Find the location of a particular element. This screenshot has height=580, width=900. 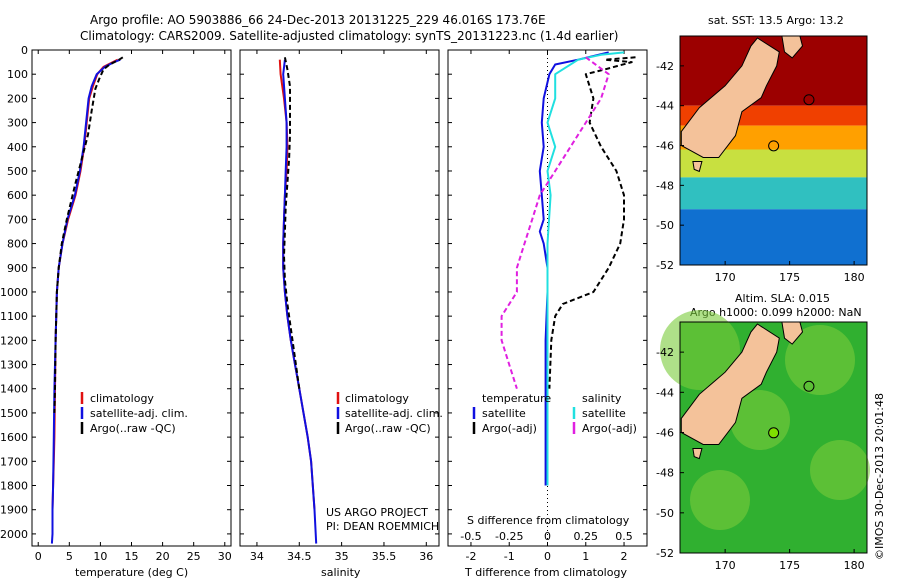

depth-tick-label: 1100 is located at coordinates (14, 316).